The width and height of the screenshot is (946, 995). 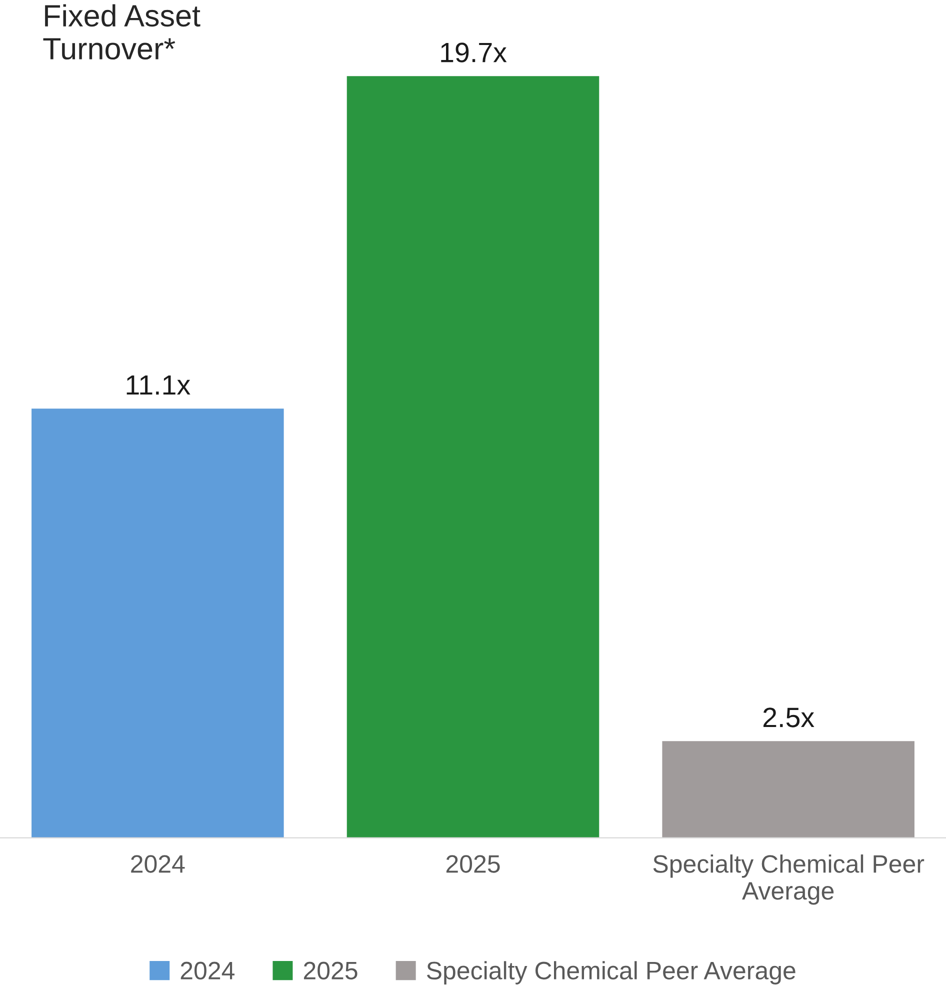 What do you see at coordinates (474, 52) in the screenshot?
I see `data-label: 19.7x` at bounding box center [474, 52].